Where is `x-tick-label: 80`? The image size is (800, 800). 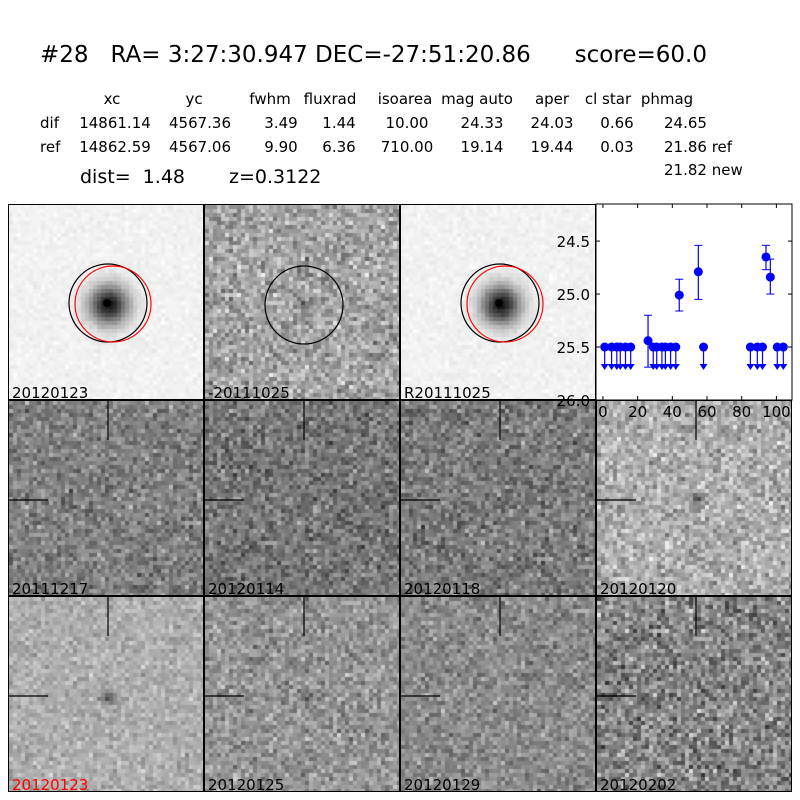
x-tick-label: 80 is located at coordinates (741, 412).